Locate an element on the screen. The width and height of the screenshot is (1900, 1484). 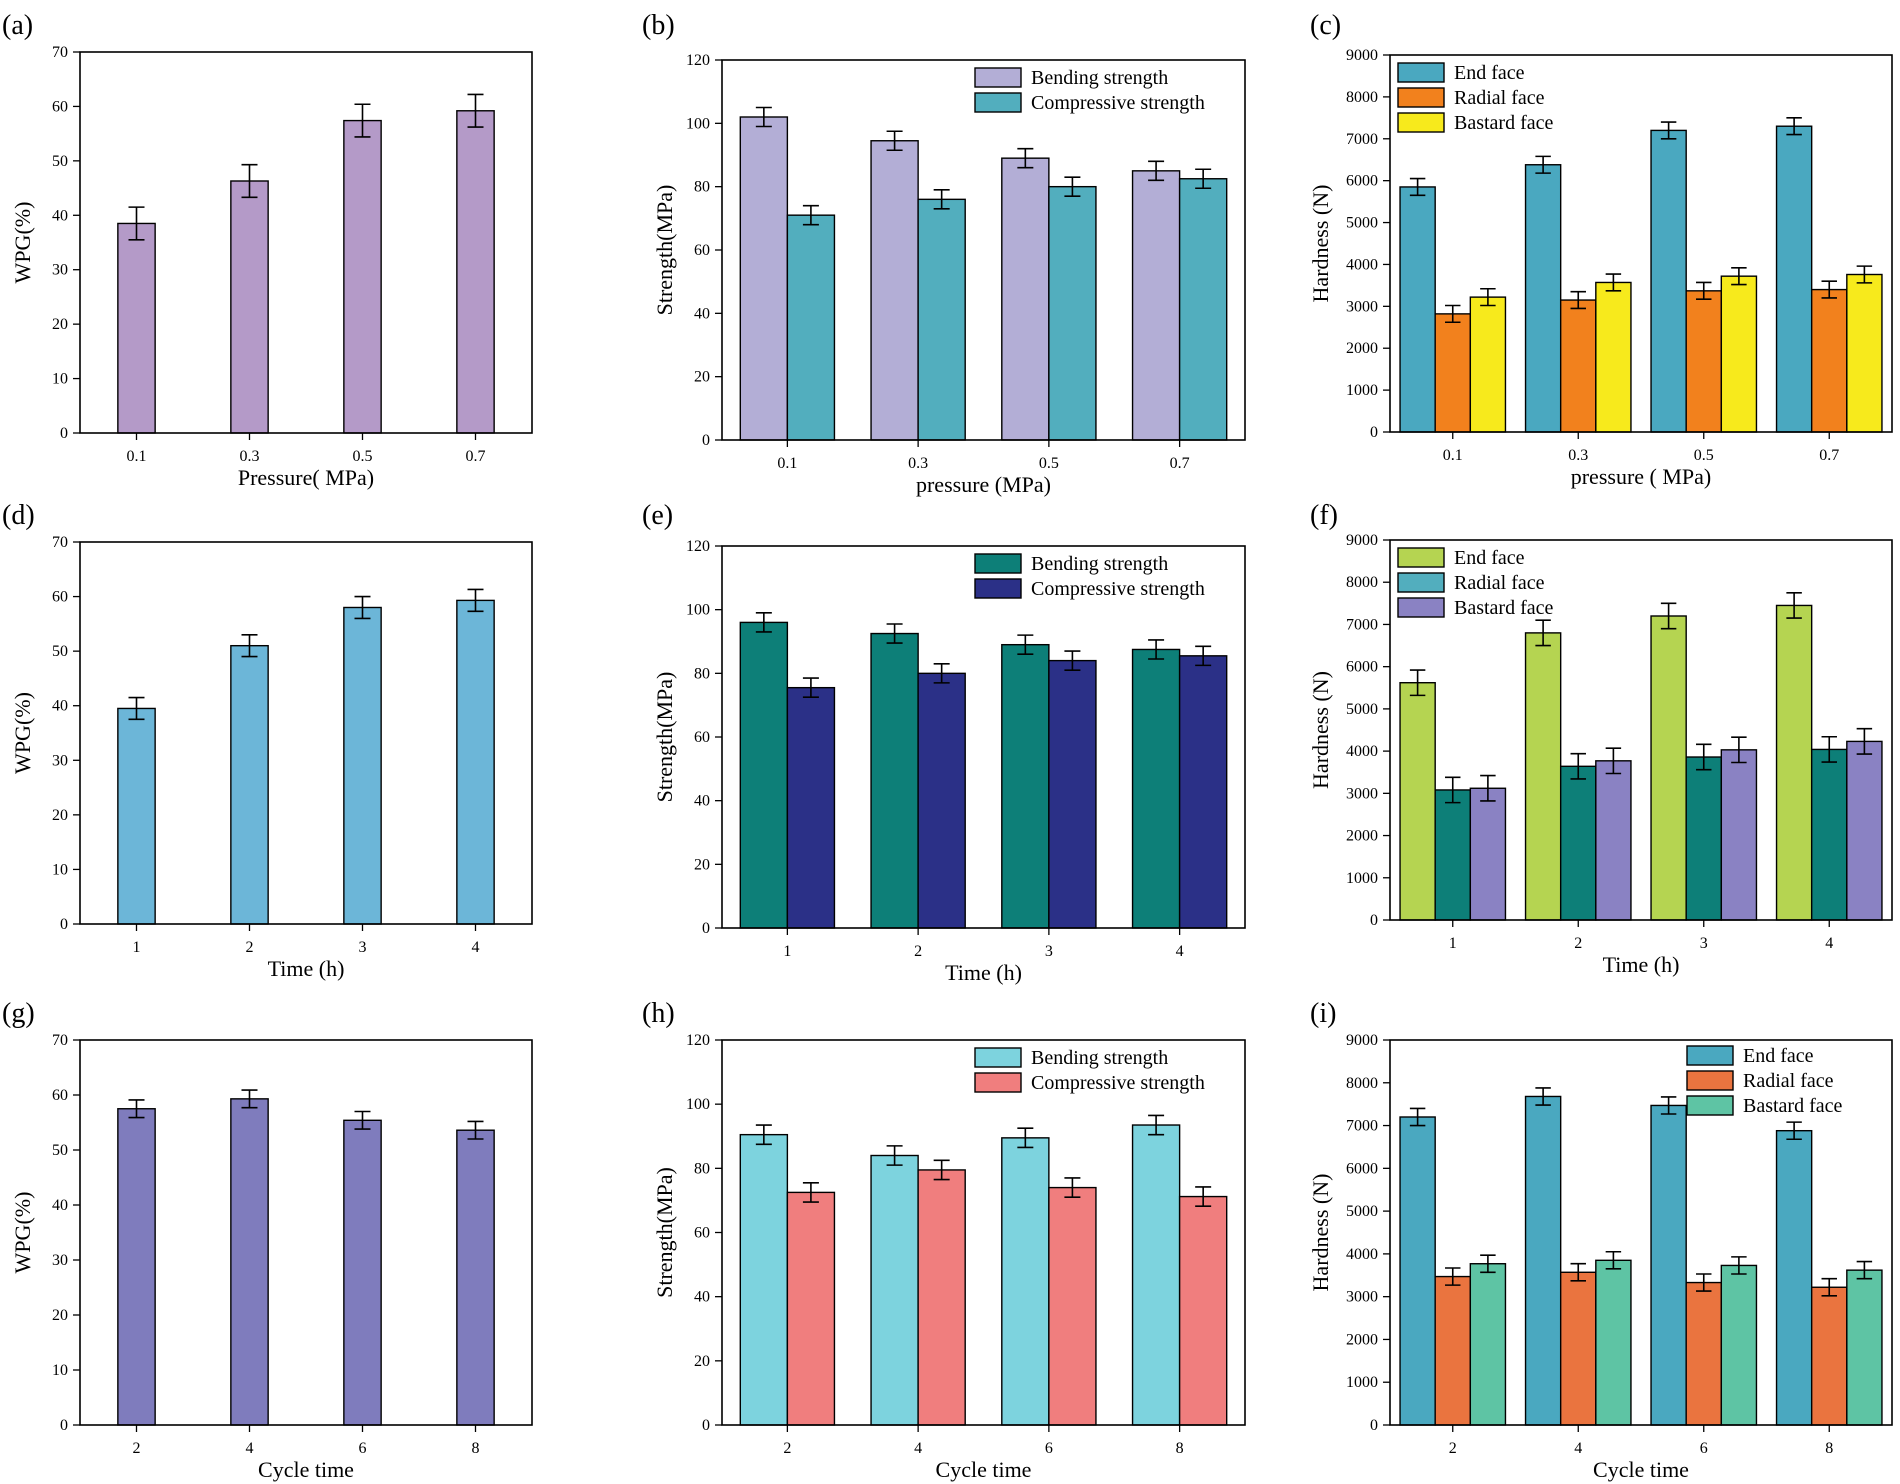
error-bar-b-s1-c1 is located at coordinates (941, 199).